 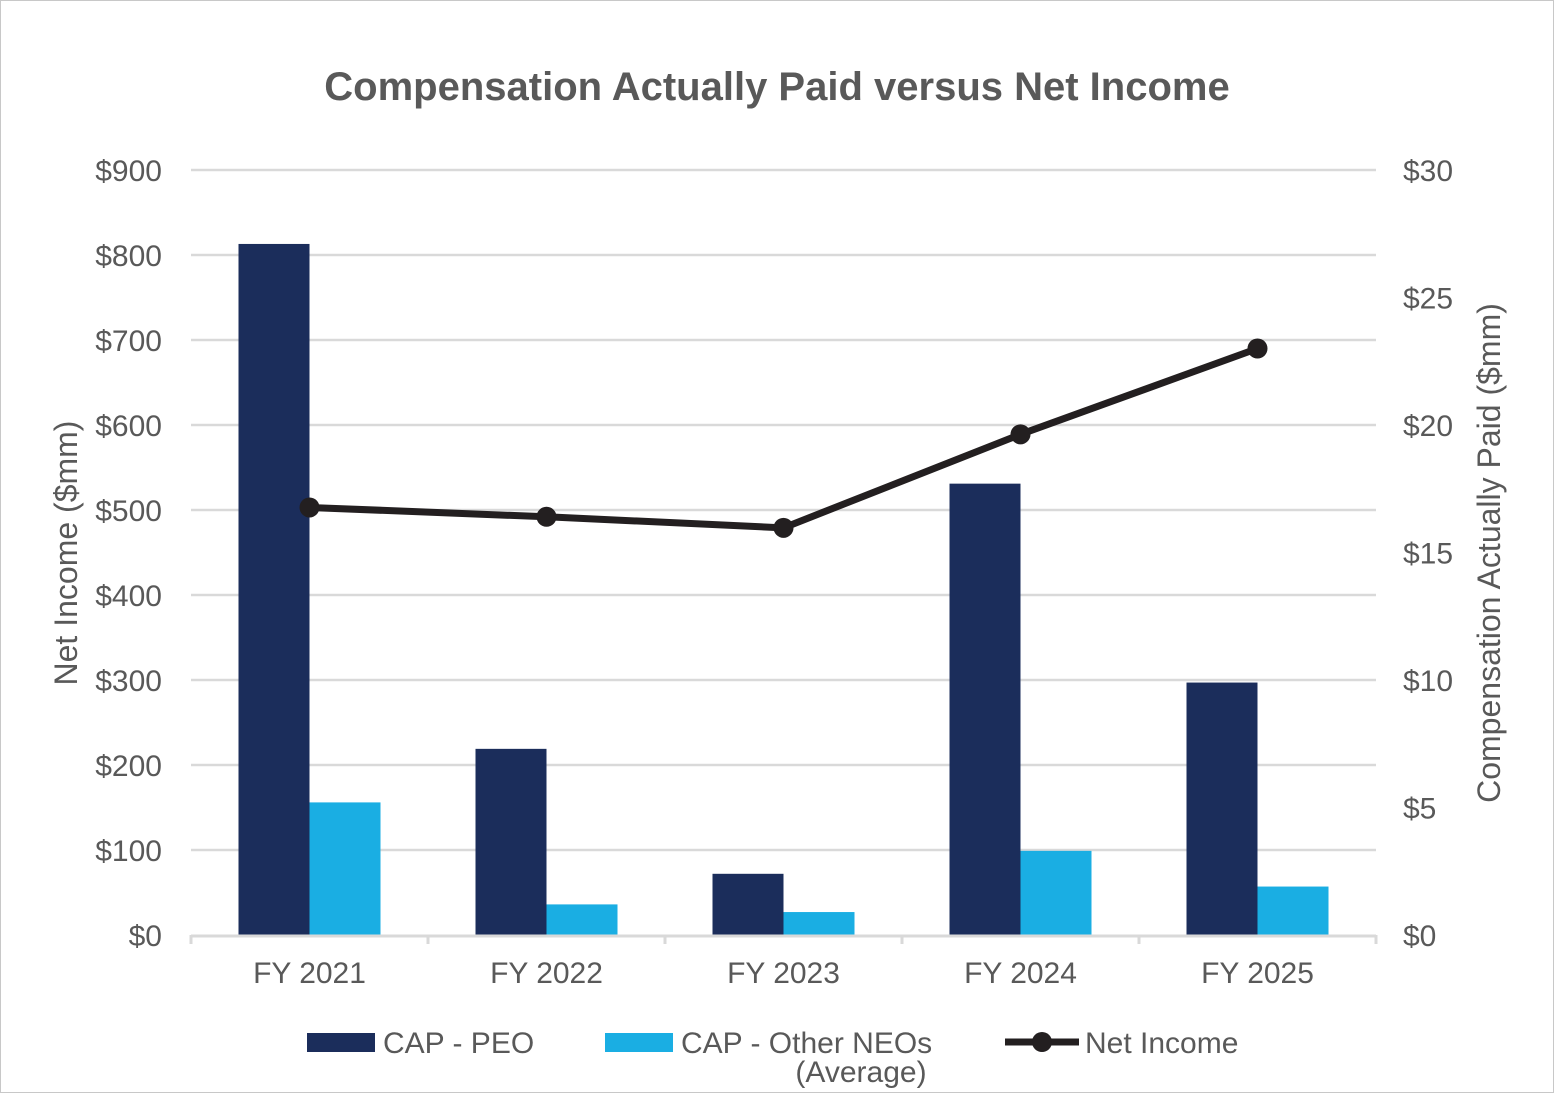 I want to click on right-tick-label: $10, so click(x=1428, y=681).